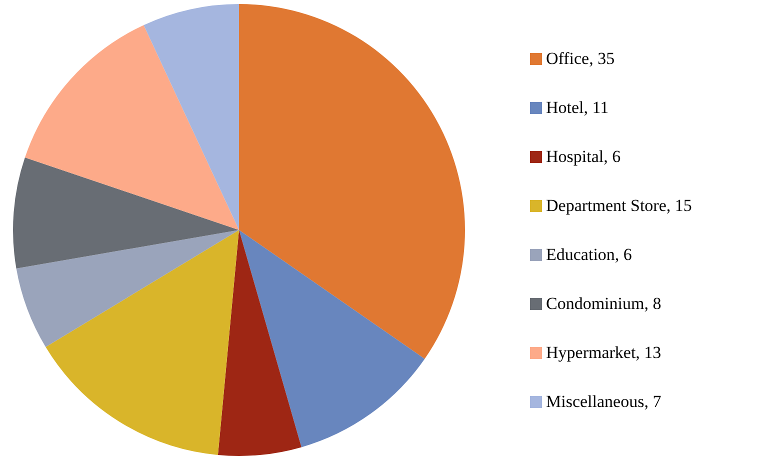  Describe the element at coordinates (619, 205) in the screenshot. I see `legend-label: Department Store, 15` at that location.